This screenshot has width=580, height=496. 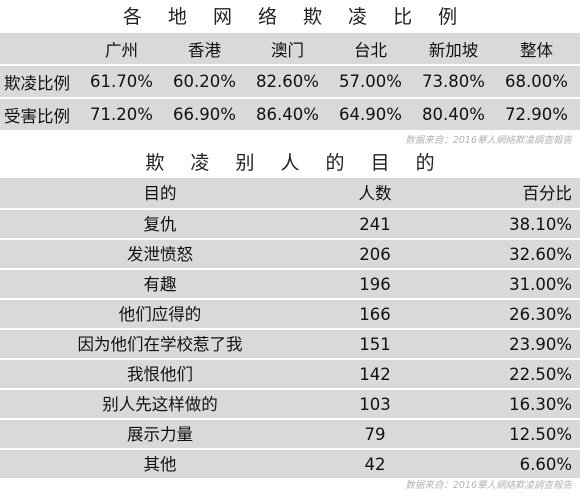 I want to click on purpose-cell: 他们应得的, so click(x=160, y=314).